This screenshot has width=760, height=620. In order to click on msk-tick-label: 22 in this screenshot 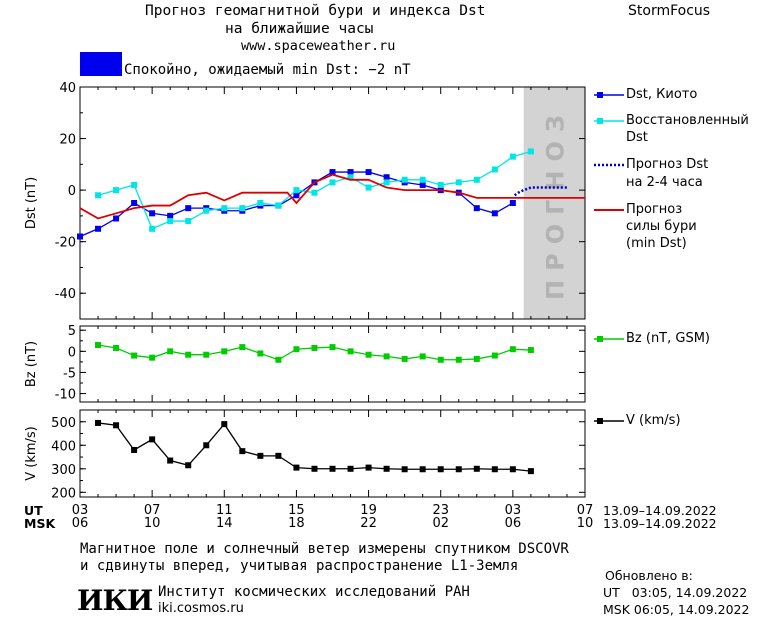, I will do `click(368, 523)`.